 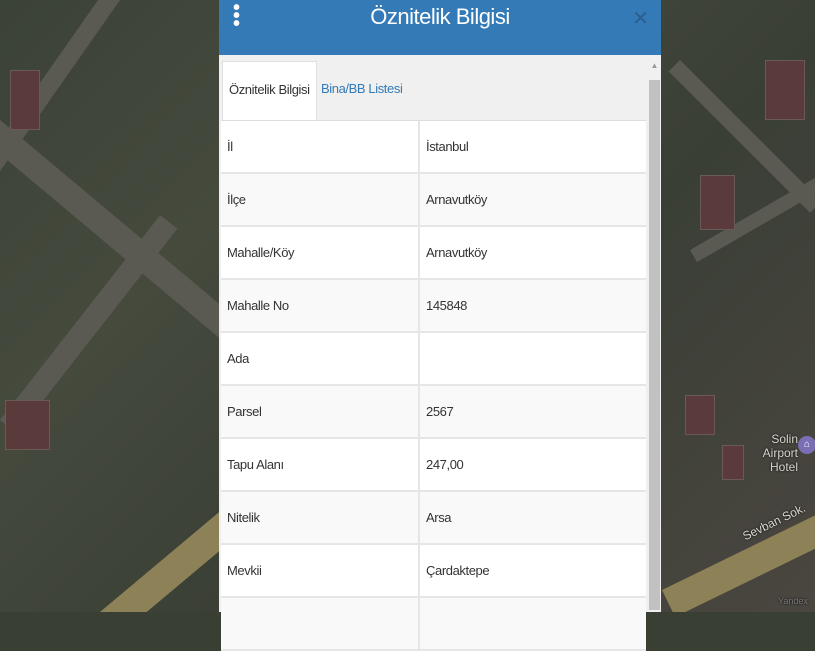 I want to click on panel-header: • • • Öznitelik Bilgisi ✕, so click(x=440, y=27).